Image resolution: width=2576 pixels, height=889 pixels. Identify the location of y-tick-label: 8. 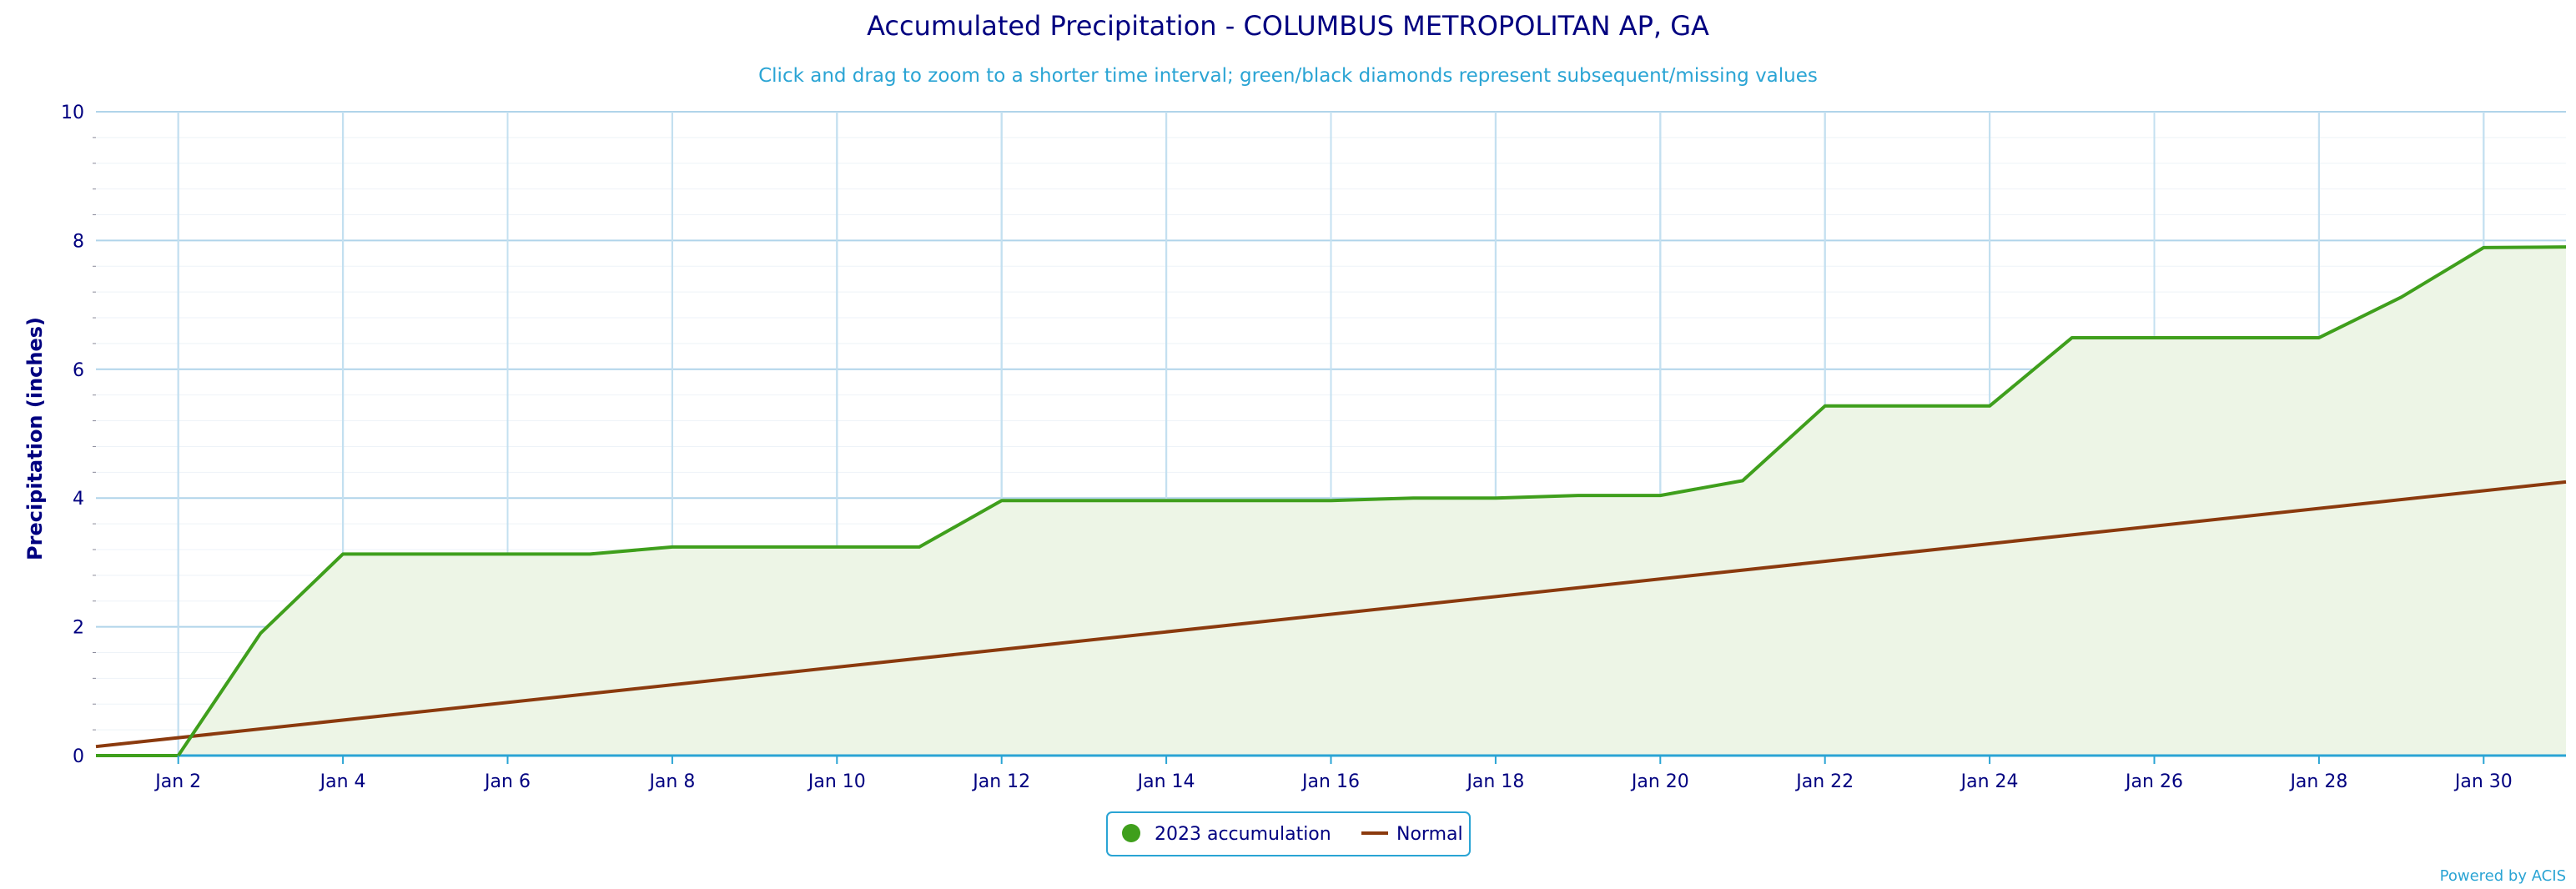
(78, 241).